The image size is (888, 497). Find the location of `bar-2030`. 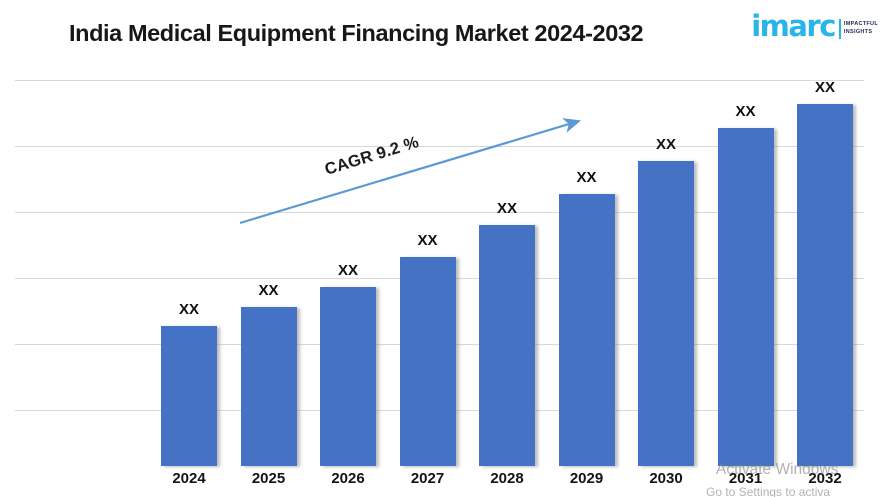

bar-2030 is located at coordinates (666, 313).